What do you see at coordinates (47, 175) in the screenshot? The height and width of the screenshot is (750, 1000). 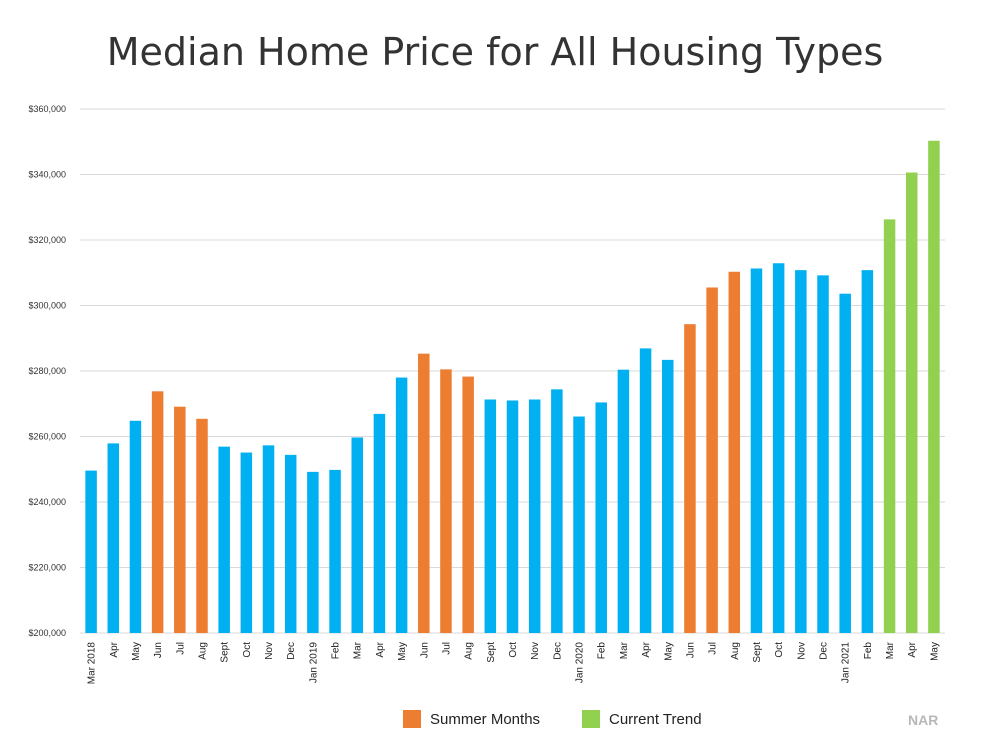 I see `y-tick-label: $340,000` at bounding box center [47, 175].